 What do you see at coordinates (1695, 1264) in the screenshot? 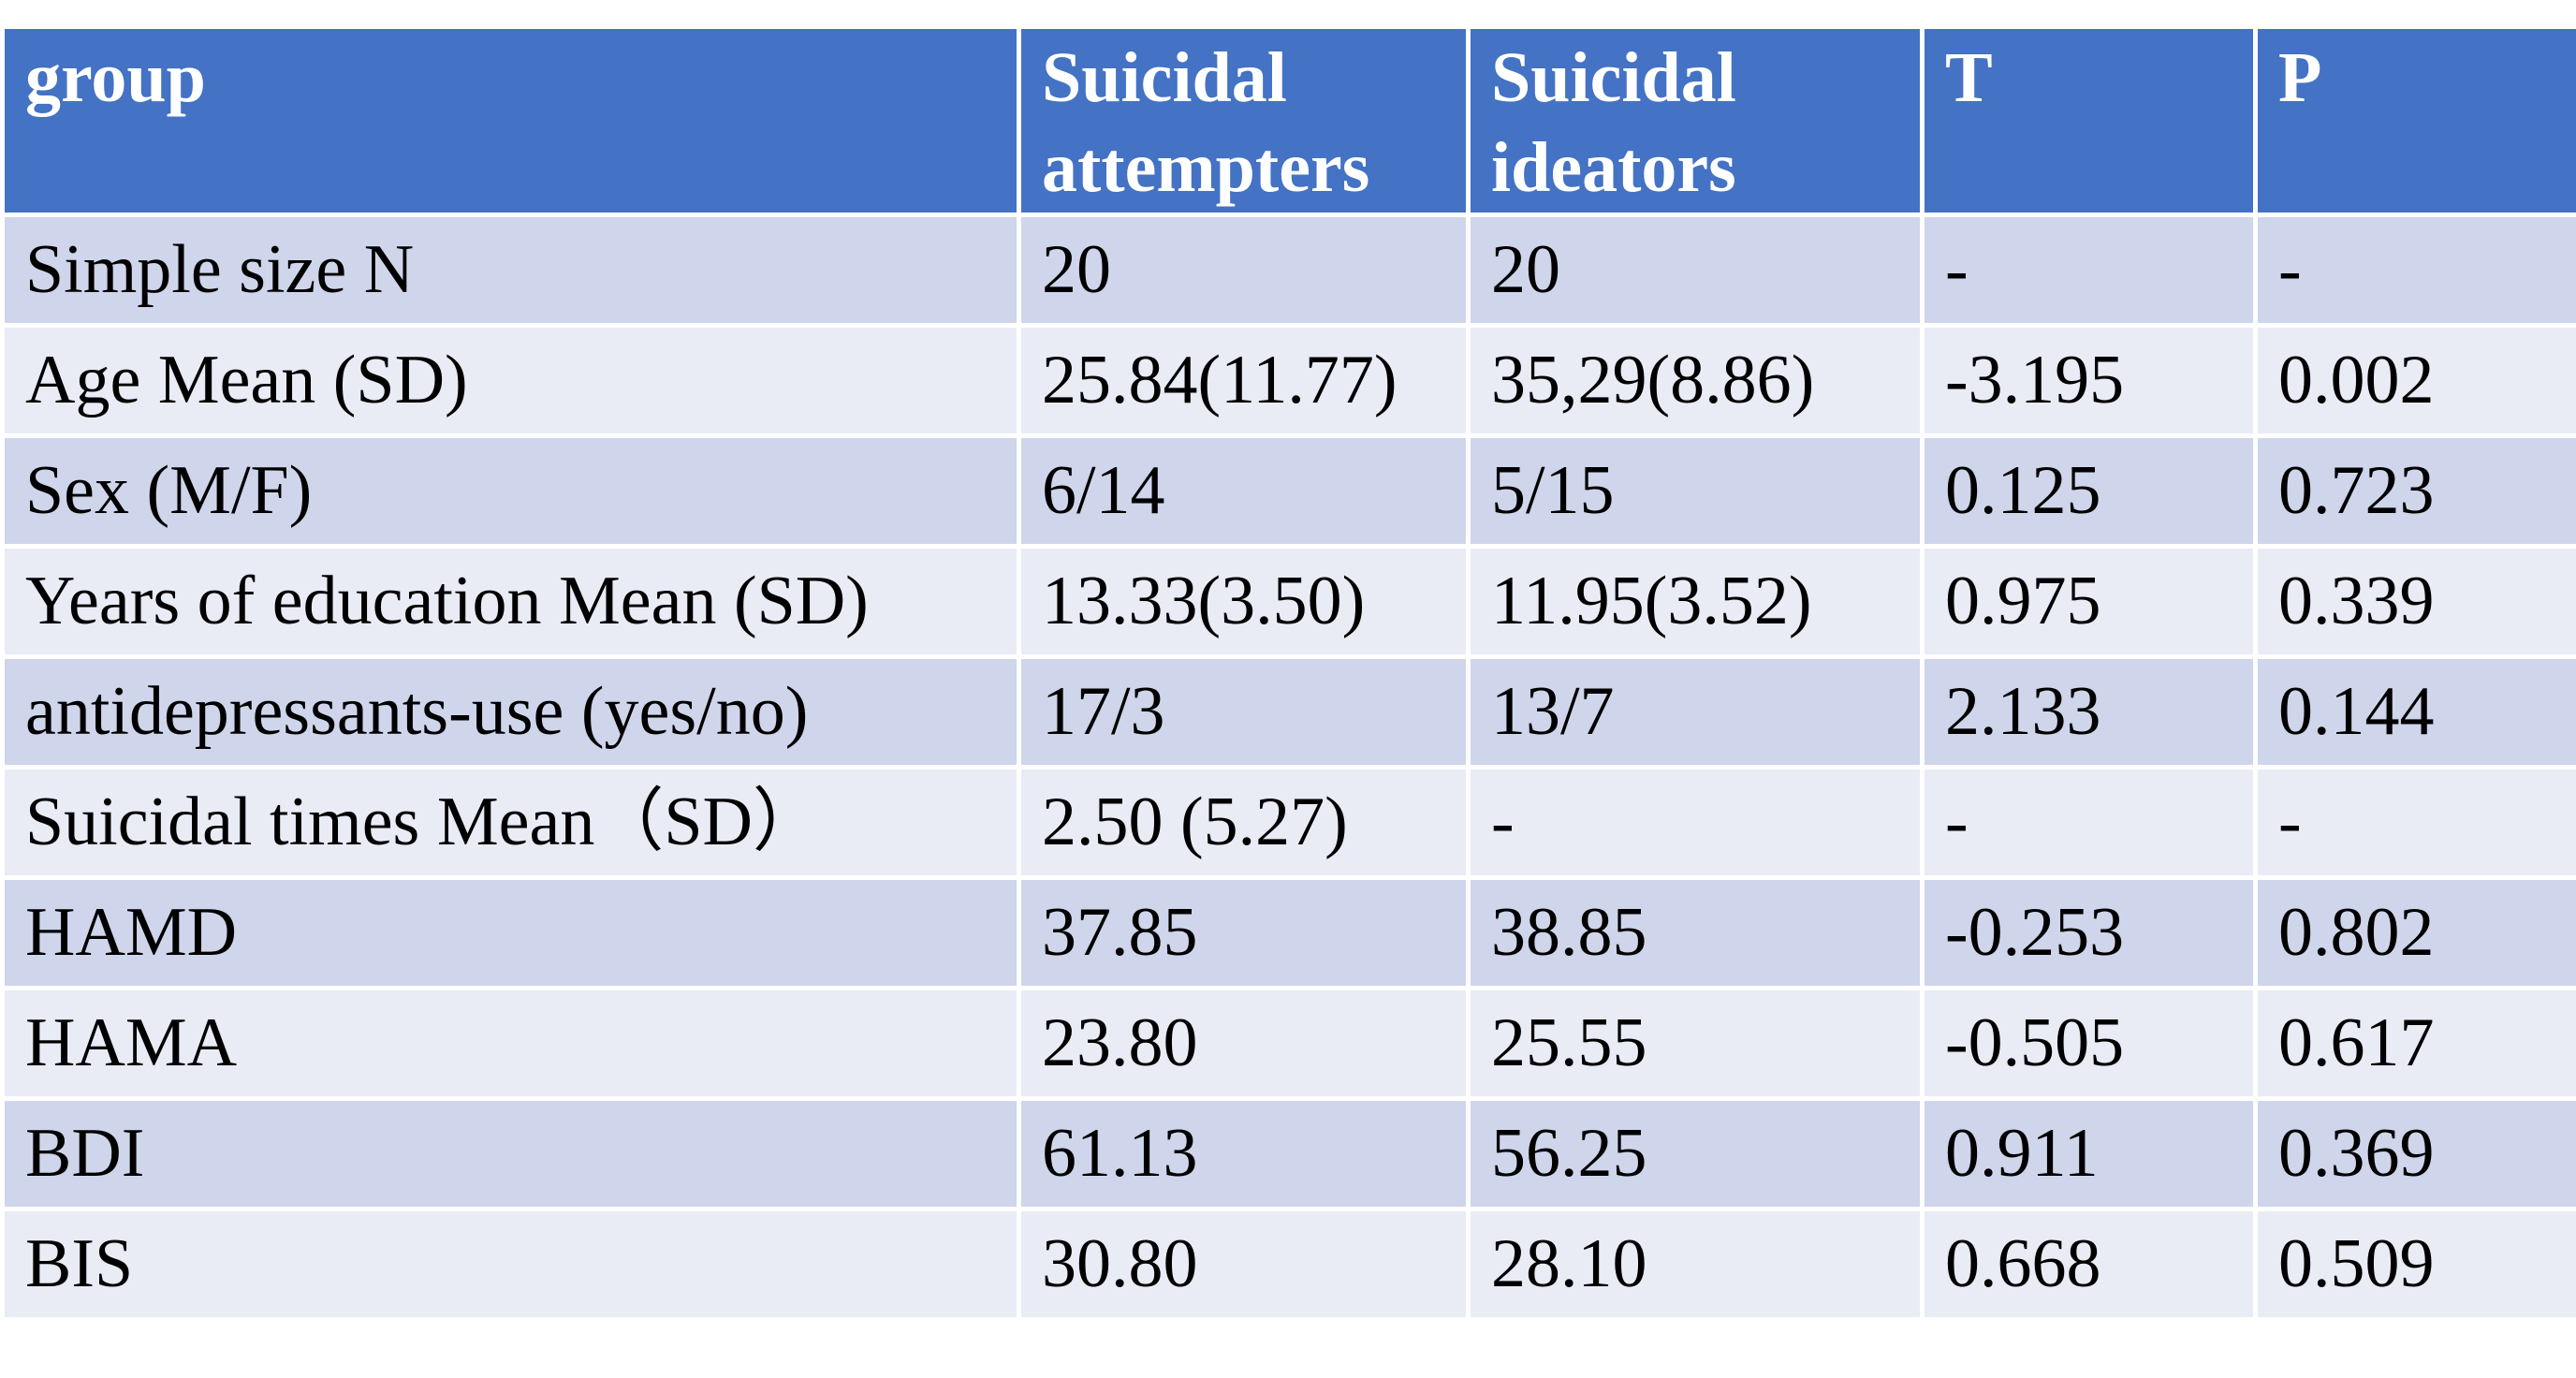
I see `ideators-cell: 28.10` at bounding box center [1695, 1264].